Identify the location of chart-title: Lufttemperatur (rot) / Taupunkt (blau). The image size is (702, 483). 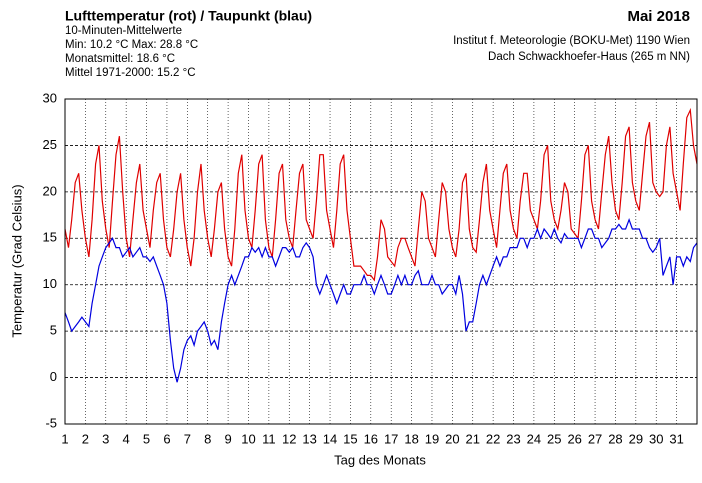
(188, 16).